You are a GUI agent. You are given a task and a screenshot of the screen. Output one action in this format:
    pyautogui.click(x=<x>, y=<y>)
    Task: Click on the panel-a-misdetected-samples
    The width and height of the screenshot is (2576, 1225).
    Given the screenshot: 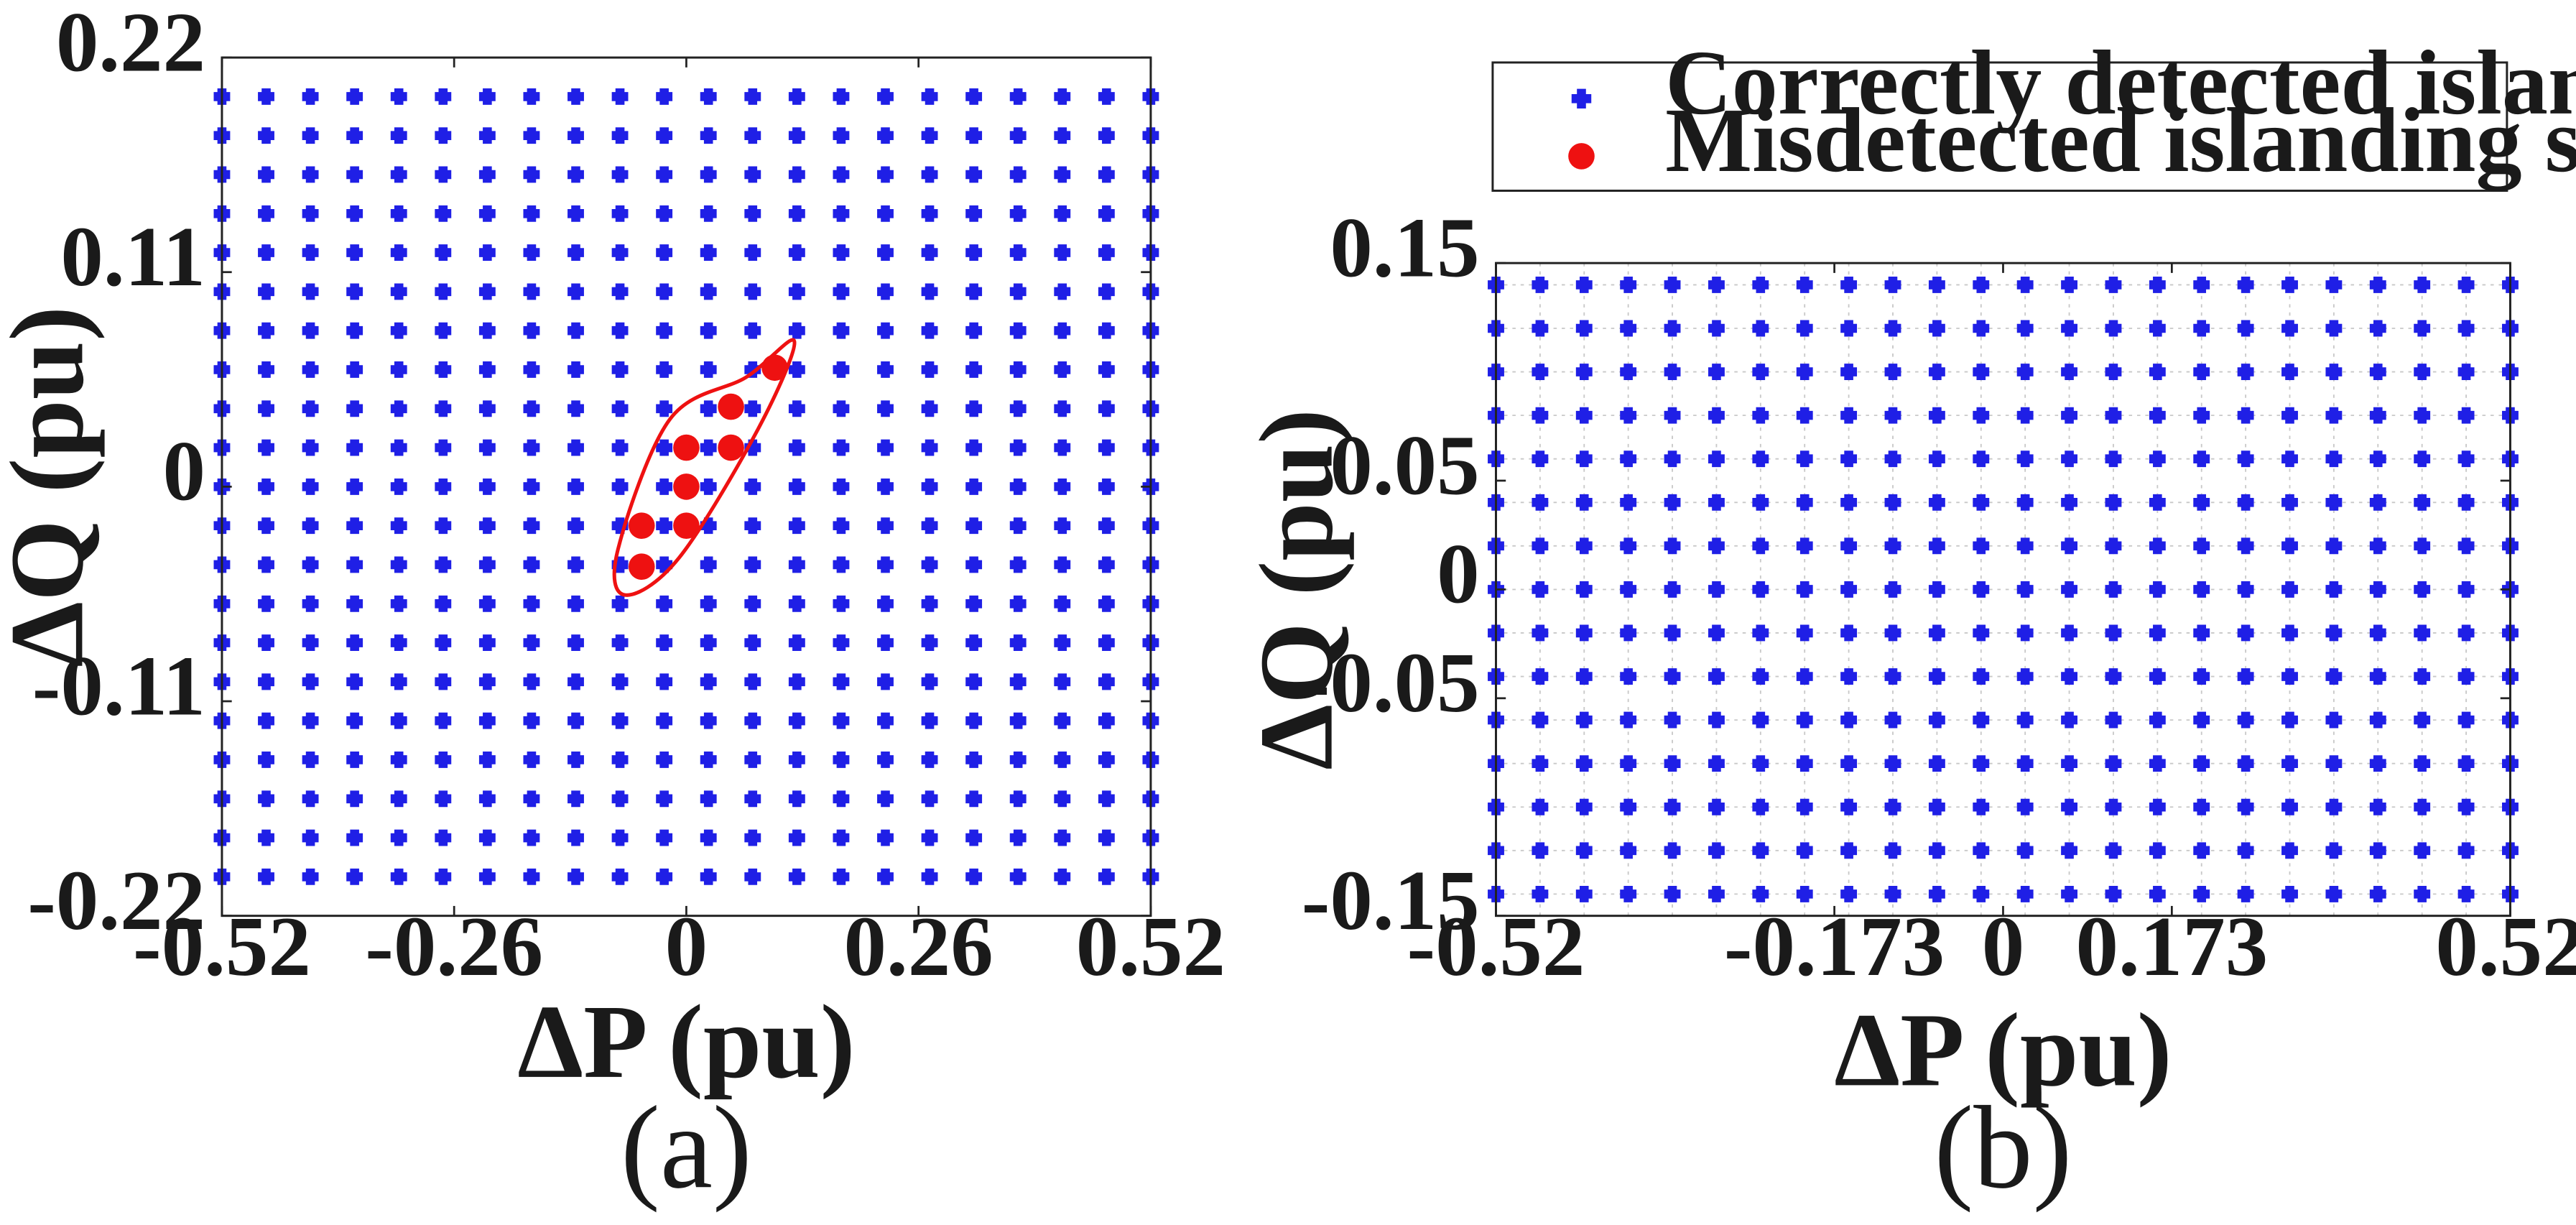 What is the action you would take?
    pyautogui.click(x=708, y=468)
    